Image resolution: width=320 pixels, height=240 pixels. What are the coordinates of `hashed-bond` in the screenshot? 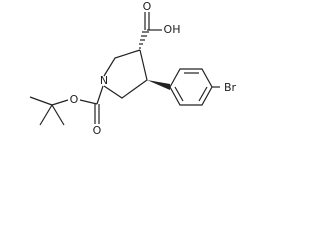 It's located at (144, 40).